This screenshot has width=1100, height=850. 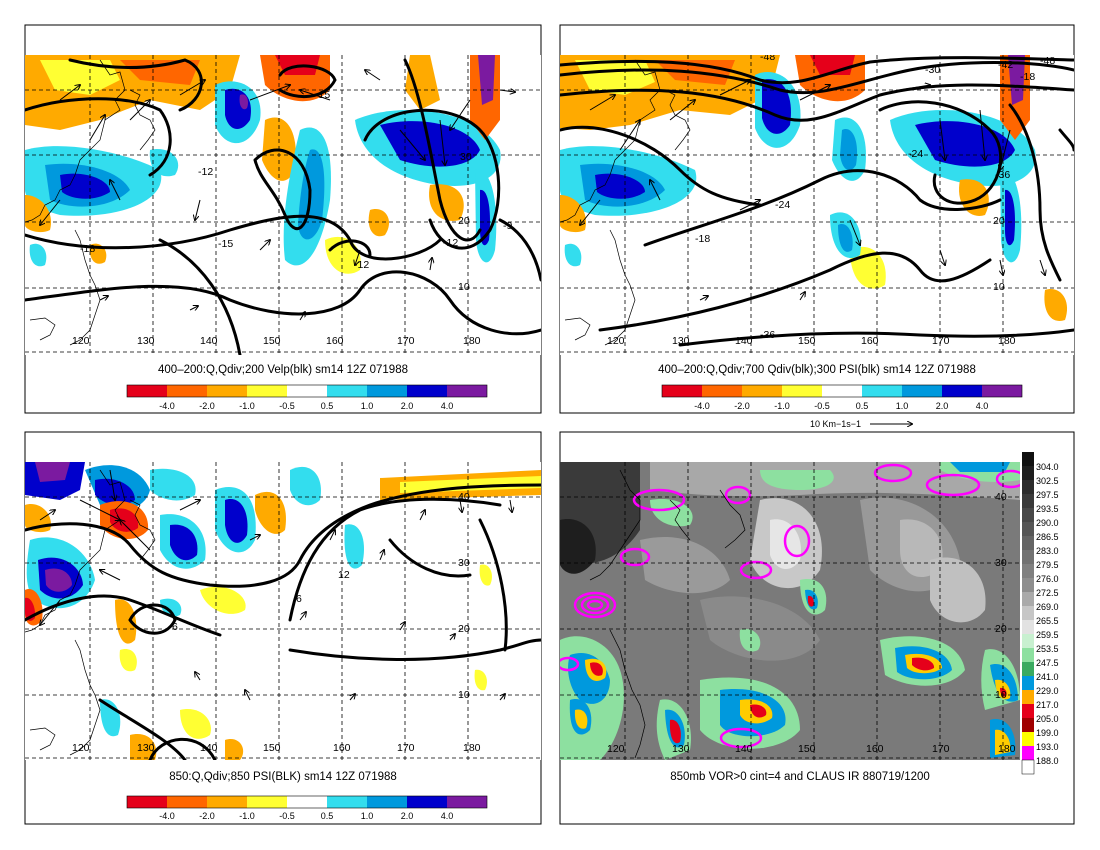 I want to click on p2-contour-label: 20, so click(x=999, y=221).